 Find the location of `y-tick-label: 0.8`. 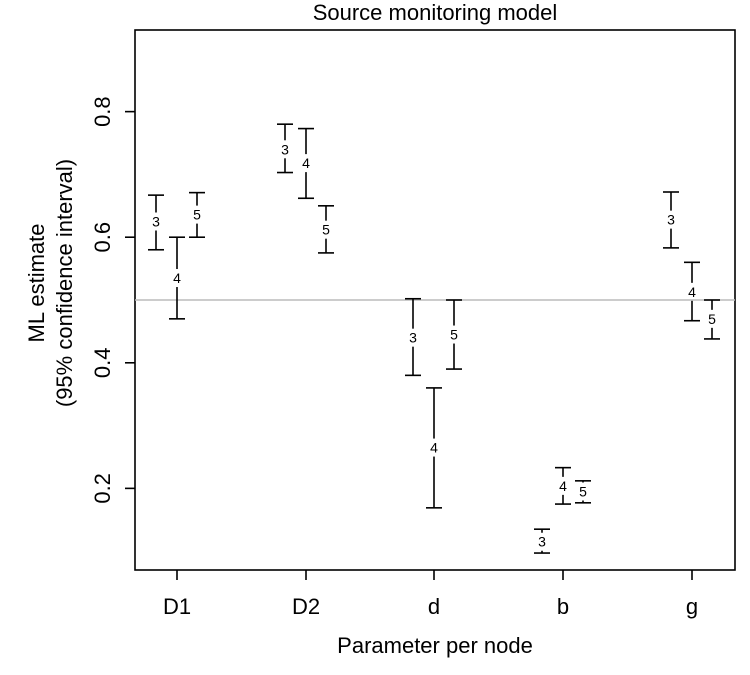

y-tick-label: 0.8 is located at coordinates (102, 111).